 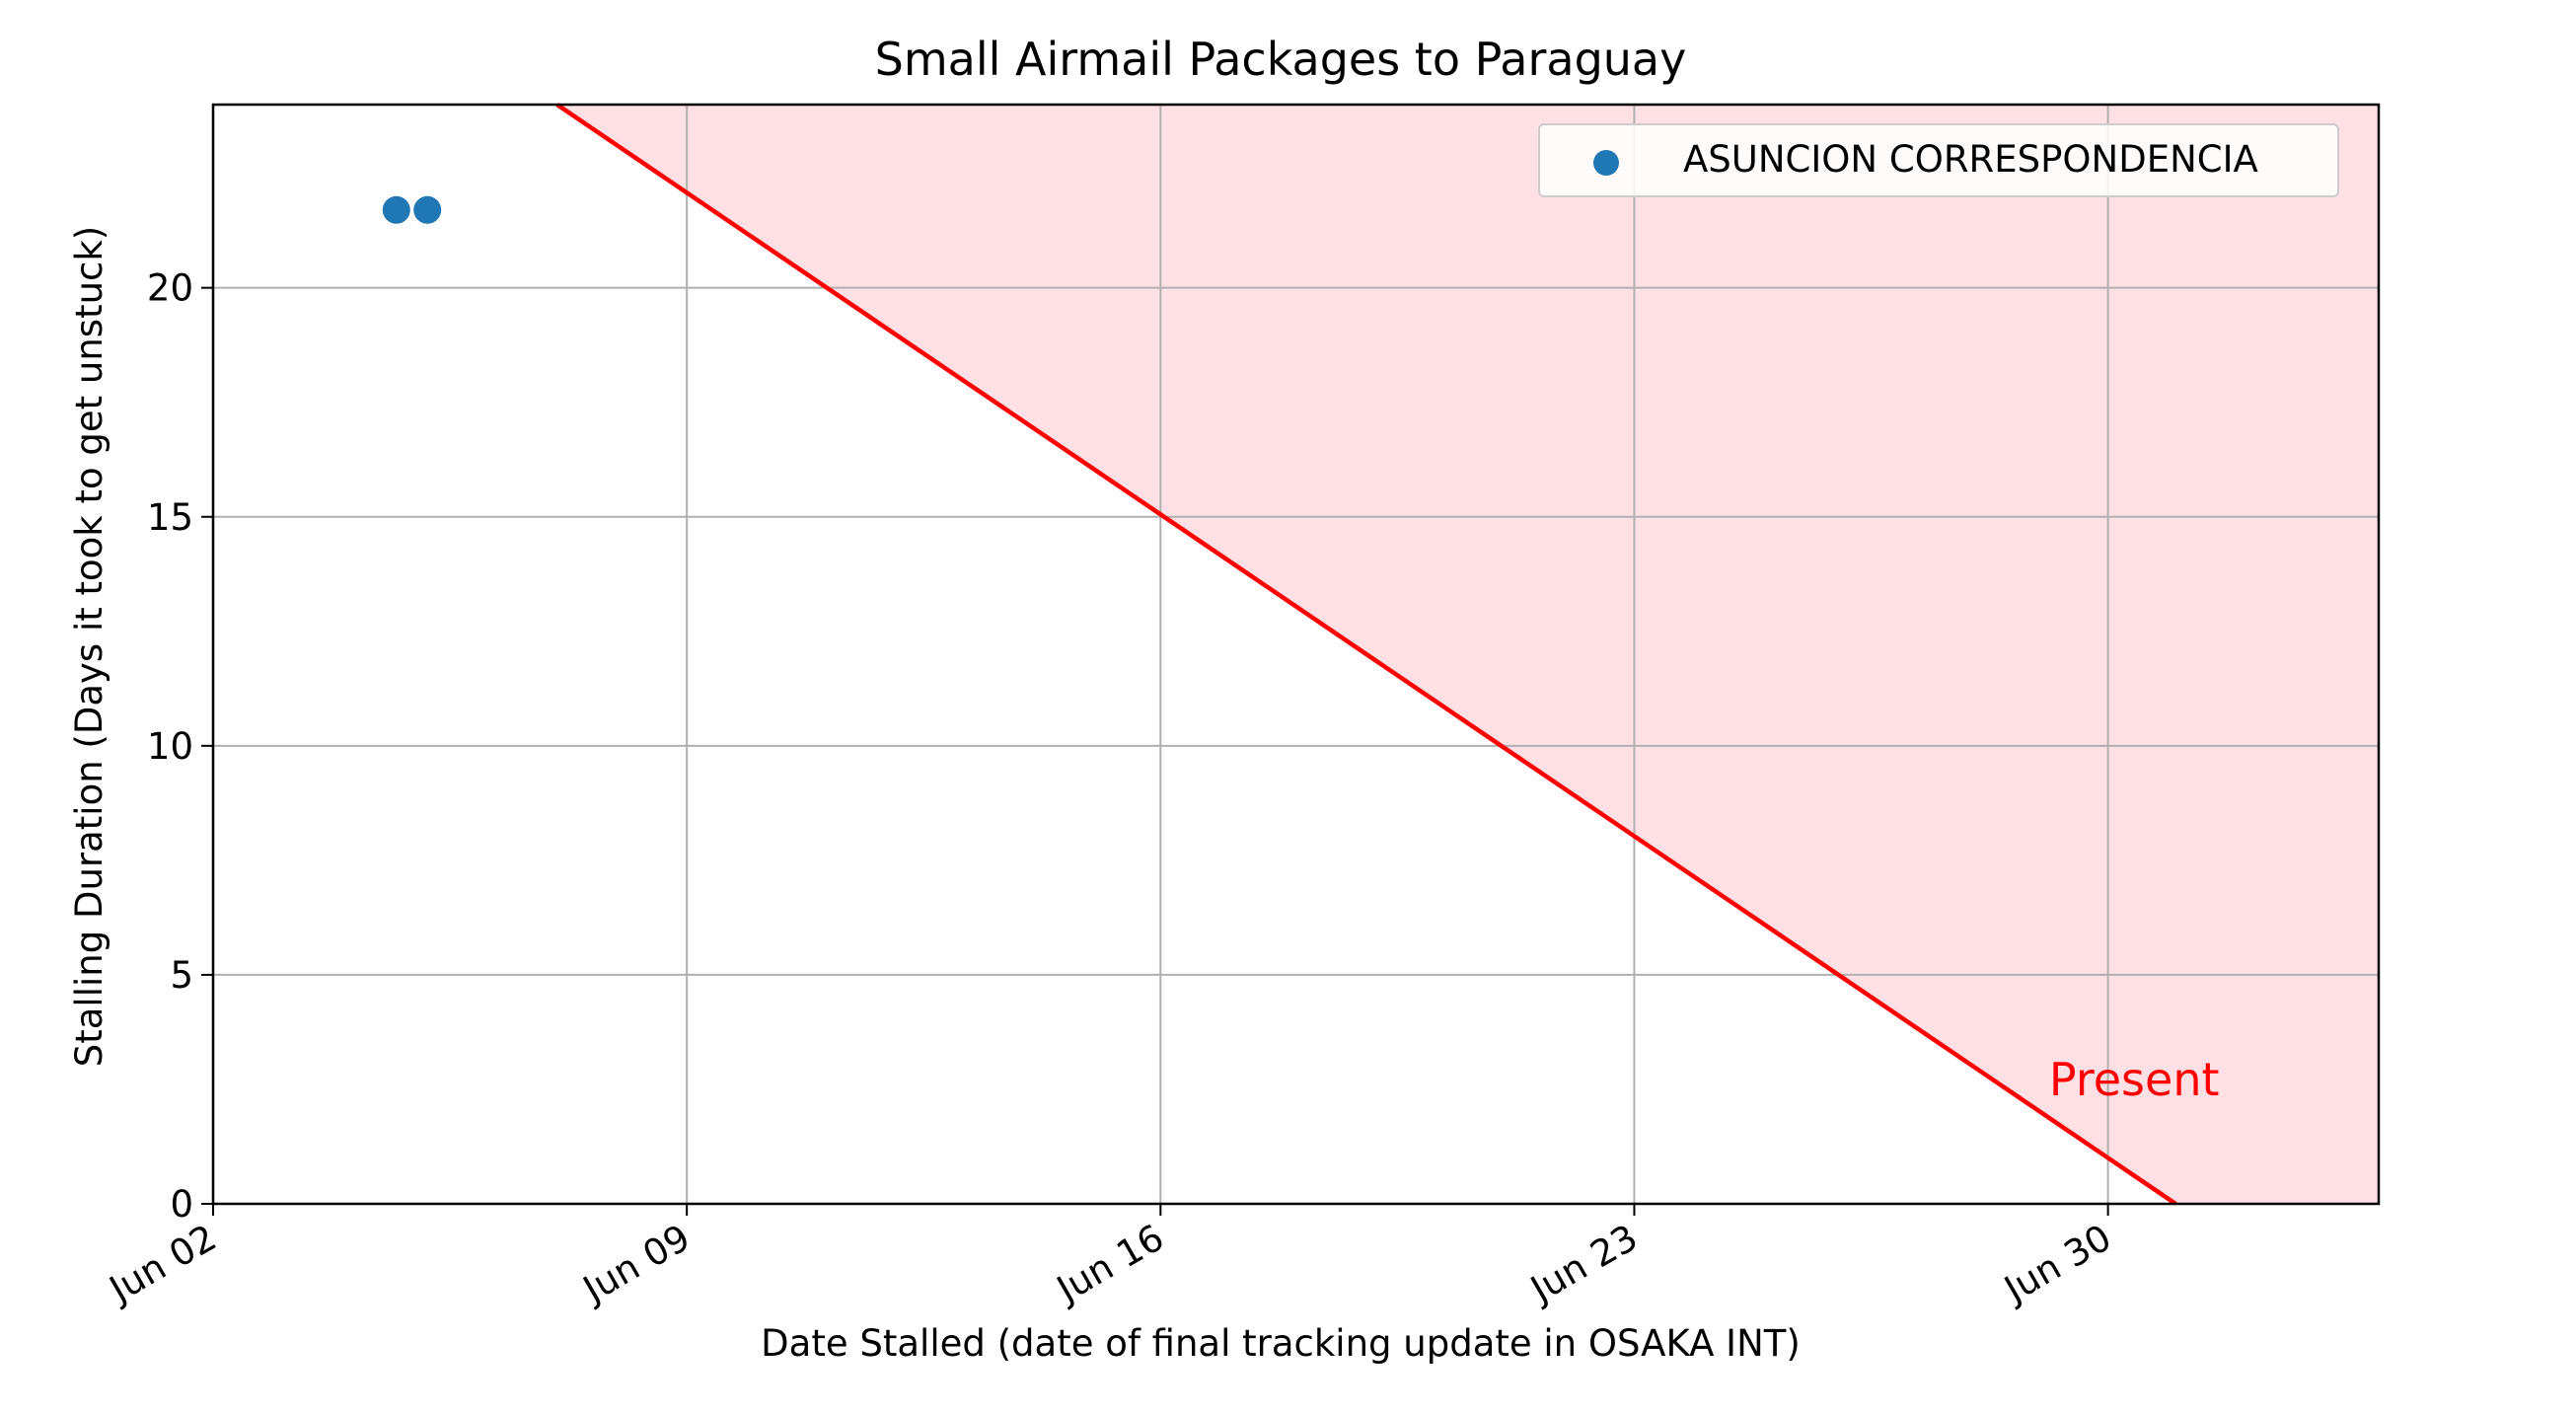 What do you see at coordinates (1970, 159) in the screenshot?
I see `legend-entry-label: ASUNCION CORRESPONDENCIA` at bounding box center [1970, 159].